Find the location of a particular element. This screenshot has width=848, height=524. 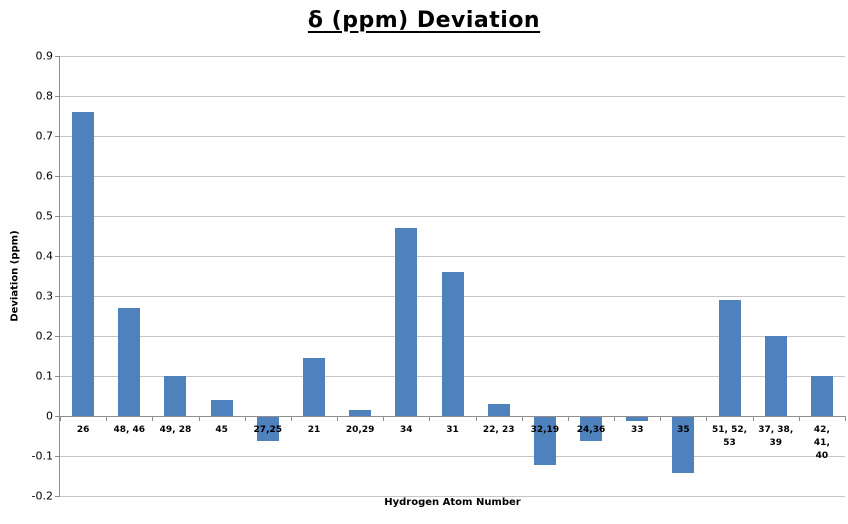

y-axis-title: Deviation (ppm) is located at coordinates (15, 276).